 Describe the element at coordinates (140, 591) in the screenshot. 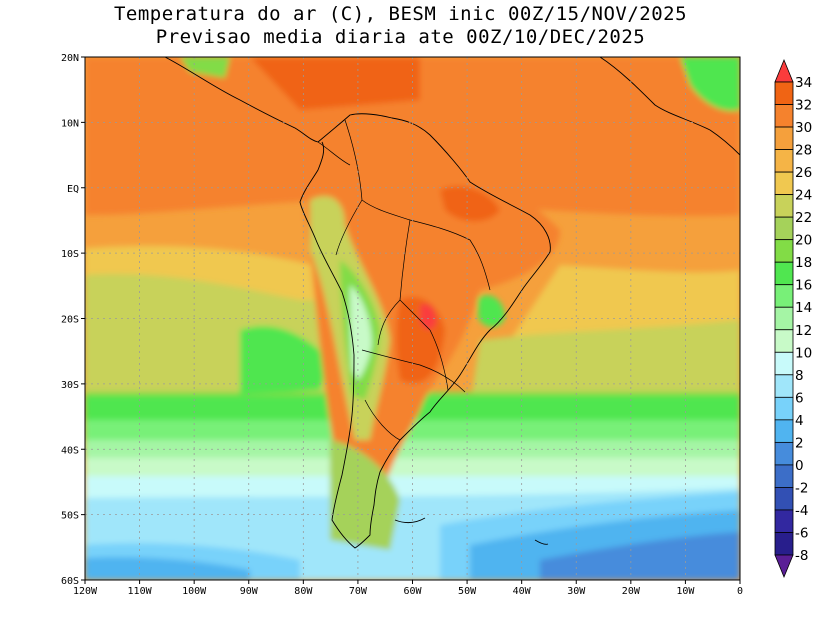

I see `lon-label: 110W` at that location.